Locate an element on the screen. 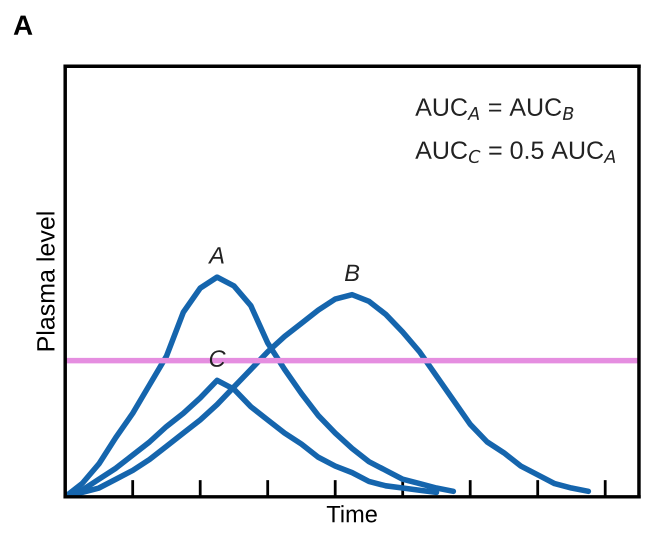  x-axis-title: Time is located at coordinates (351, 513).